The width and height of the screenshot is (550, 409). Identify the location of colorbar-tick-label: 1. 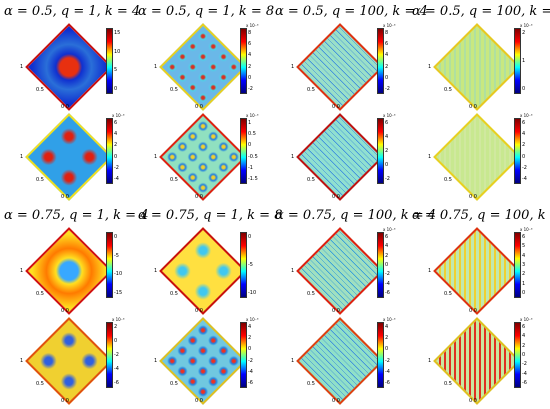
(524, 61).